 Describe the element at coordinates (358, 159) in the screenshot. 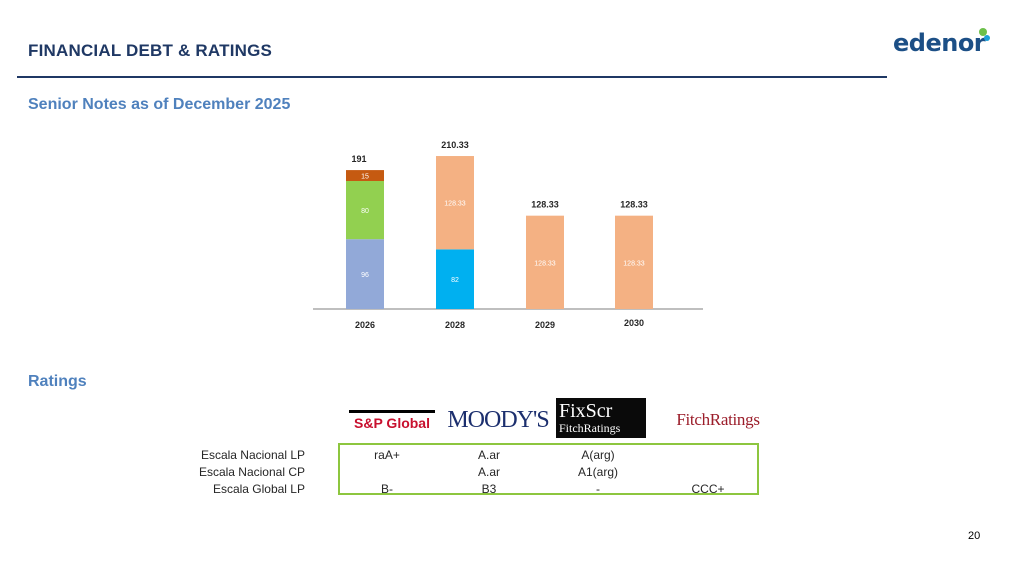

I see `bar-total-label: 191` at that location.